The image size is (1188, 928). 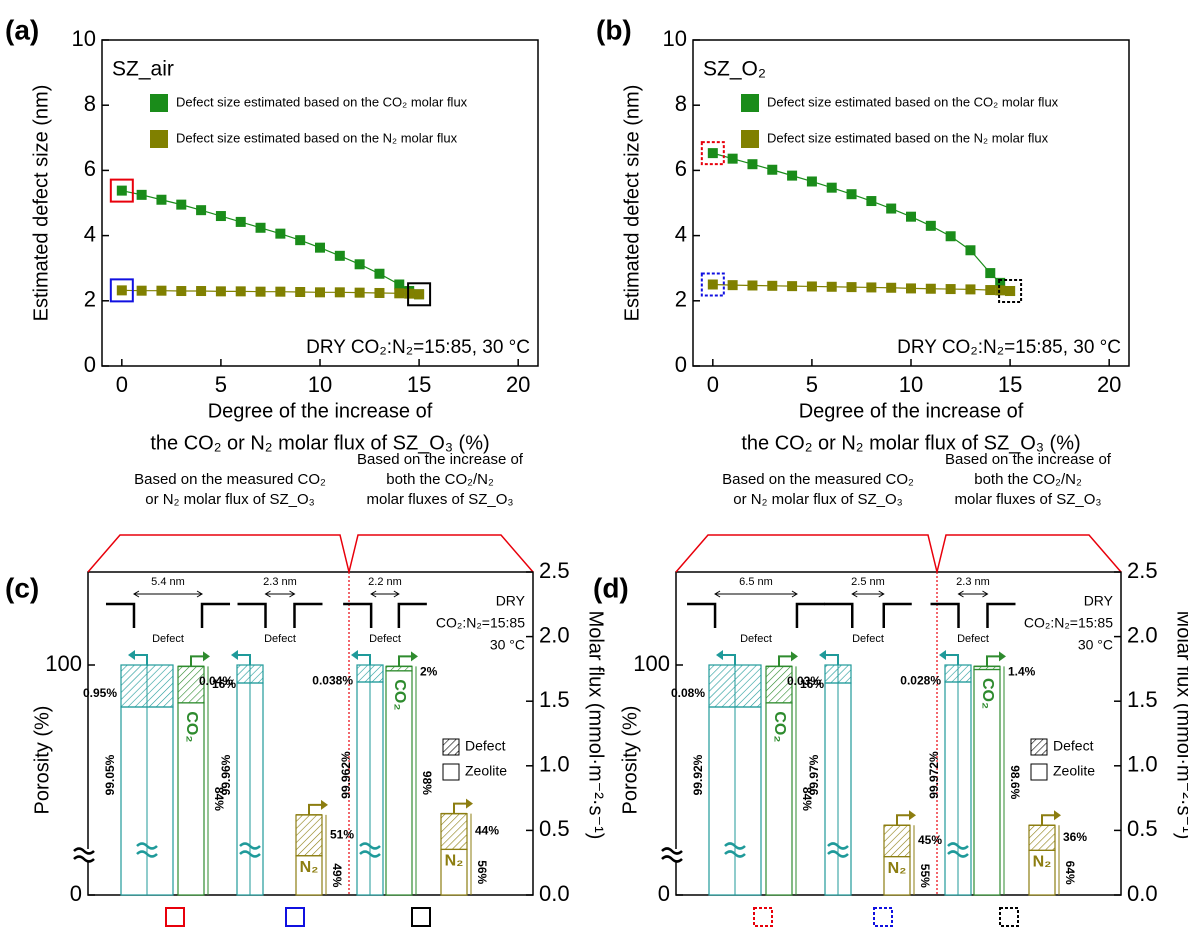 I want to click on co2-defect-label: 2%, so click(x=429, y=671).